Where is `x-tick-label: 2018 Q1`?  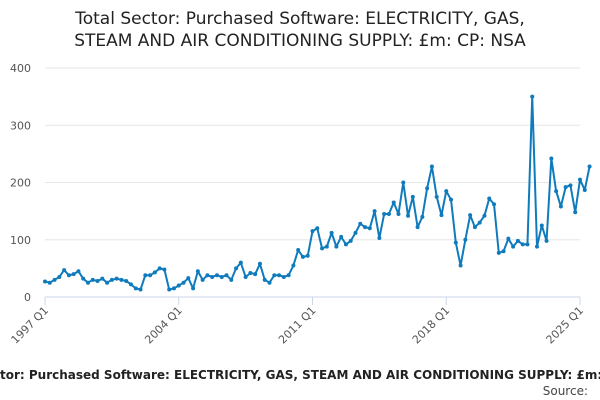
x-tick-label: 2018 Q1 is located at coordinates (431, 325).